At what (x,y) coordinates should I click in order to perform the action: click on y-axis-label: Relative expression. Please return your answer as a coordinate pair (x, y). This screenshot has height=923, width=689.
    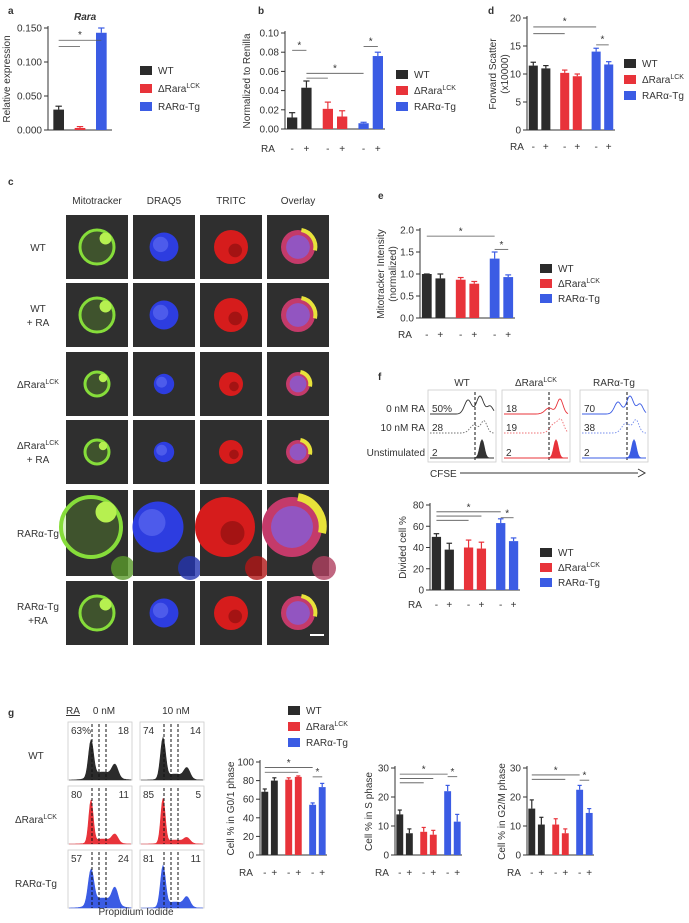
    Looking at the image, I should click on (7, 78).